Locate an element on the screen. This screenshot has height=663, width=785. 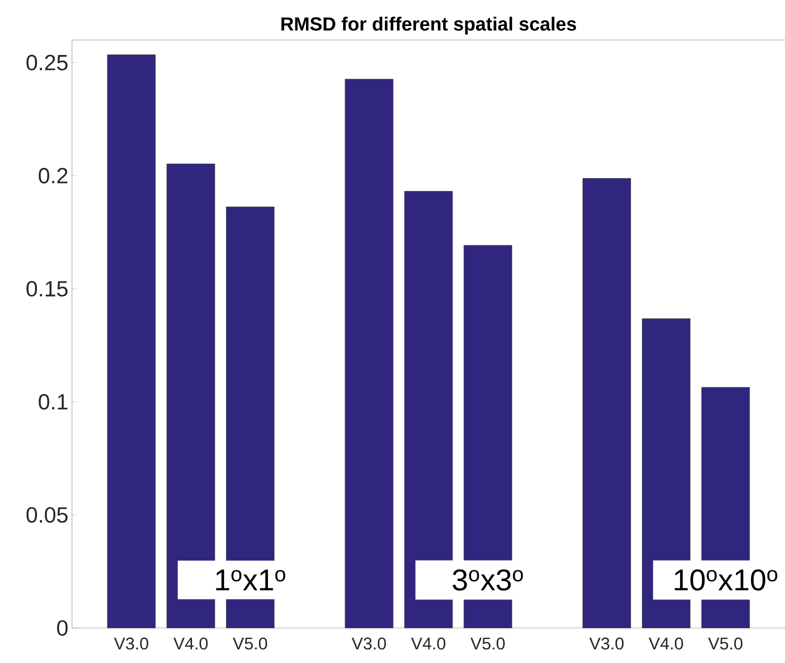
y-tick-label: 0.2 is located at coordinates (53, 176).